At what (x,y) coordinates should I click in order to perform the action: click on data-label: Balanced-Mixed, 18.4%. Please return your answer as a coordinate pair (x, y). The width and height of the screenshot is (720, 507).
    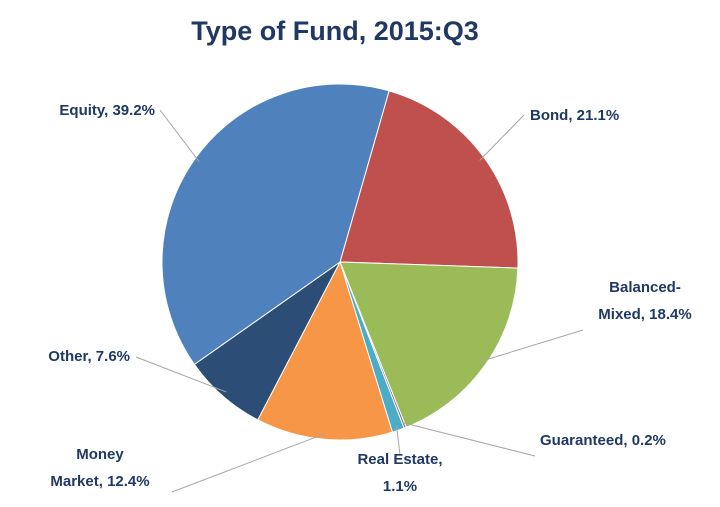
    Looking at the image, I should click on (644, 301).